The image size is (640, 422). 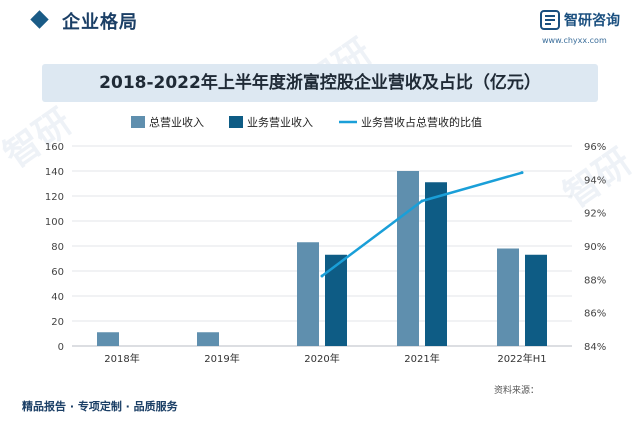 I want to click on x-tick-label: 2018年, so click(x=121, y=358).